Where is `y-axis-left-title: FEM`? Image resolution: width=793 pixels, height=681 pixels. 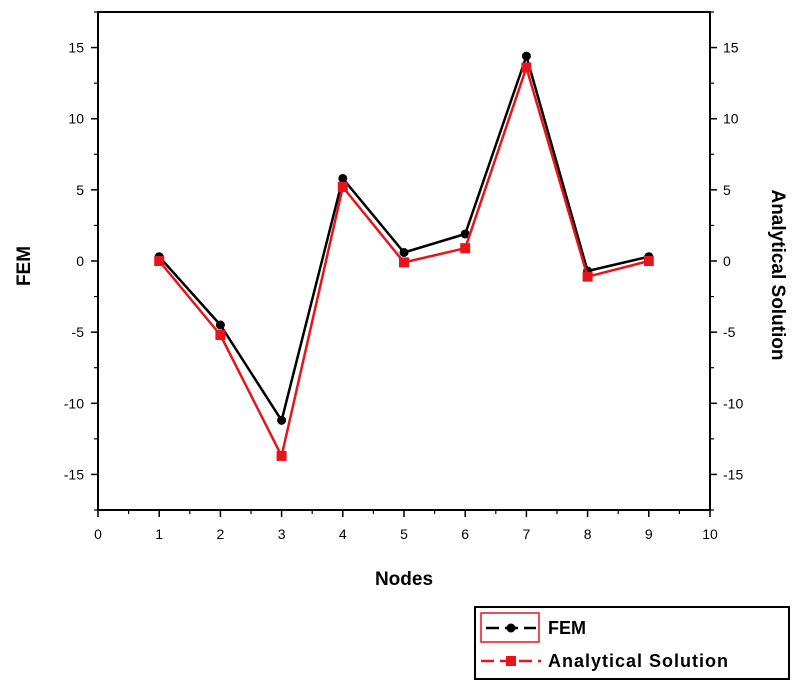
y-axis-left-title: FEM is located at coordinates (24, 266).